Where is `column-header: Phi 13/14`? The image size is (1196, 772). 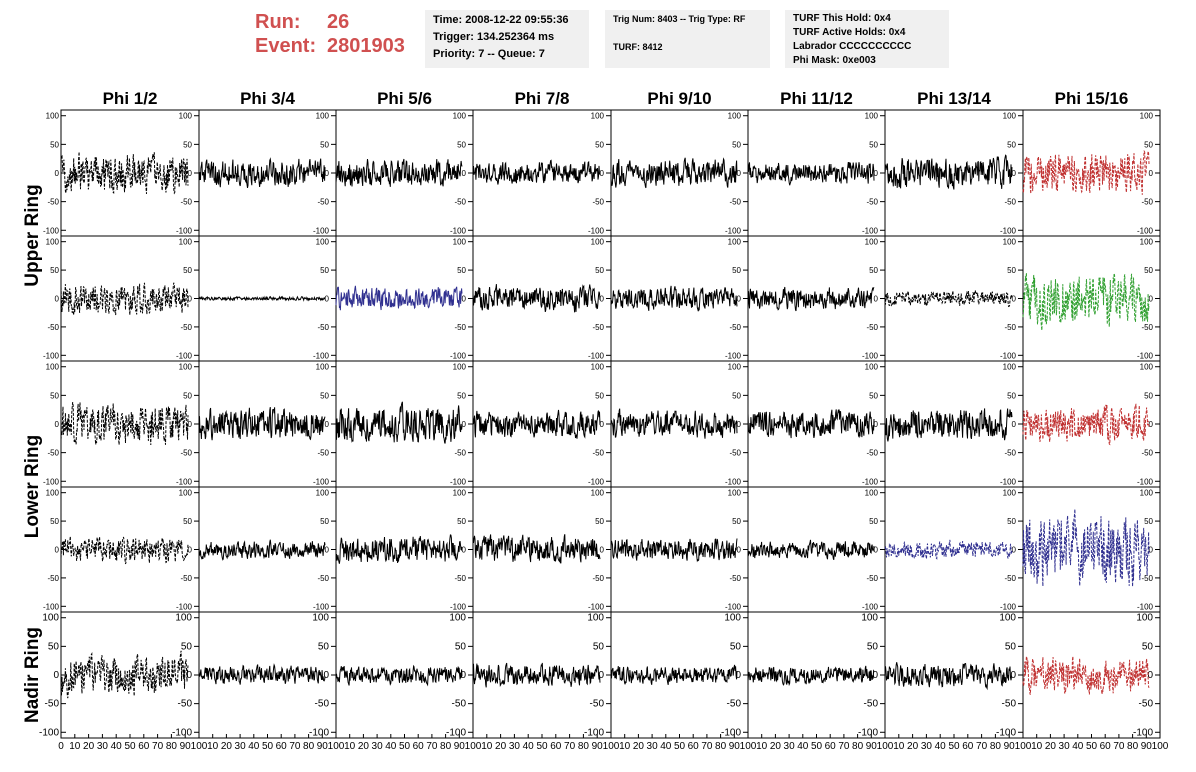 column-header: Phi 13/14 is located at coordinates (954, 98).